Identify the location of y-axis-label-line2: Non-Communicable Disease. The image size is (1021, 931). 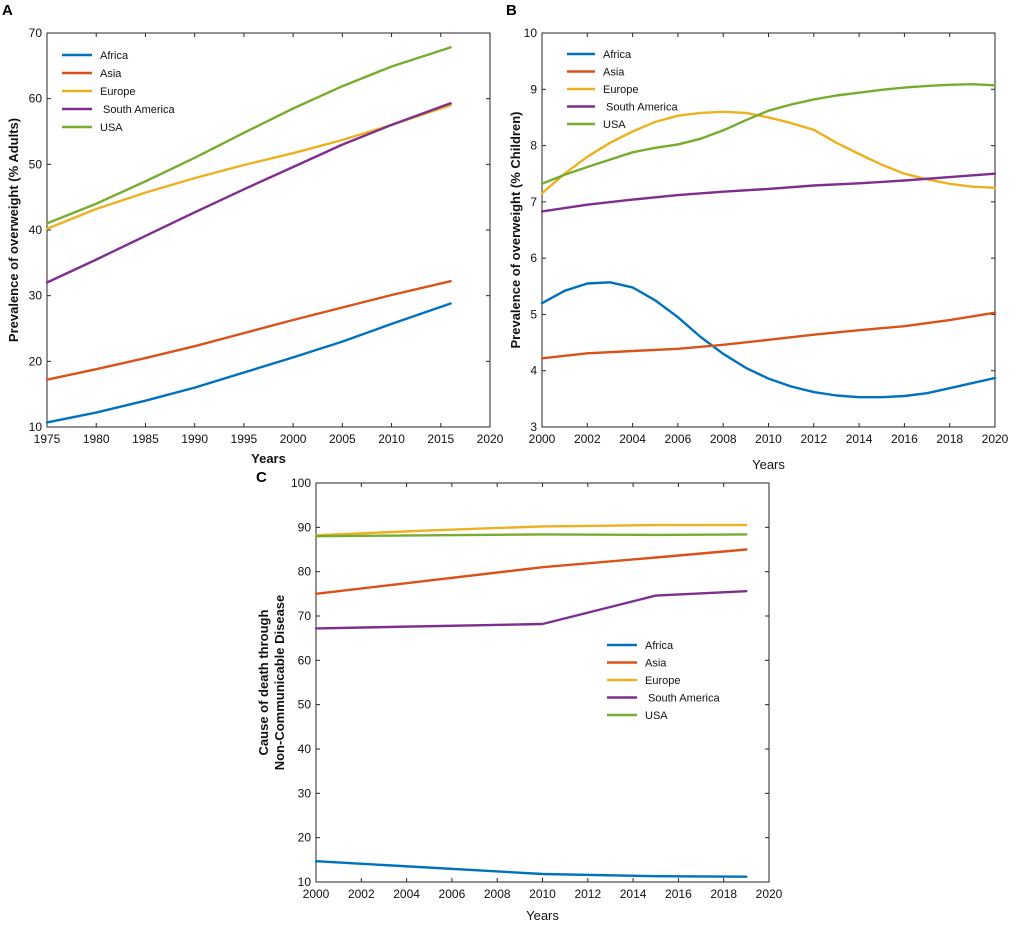
(279, 683).